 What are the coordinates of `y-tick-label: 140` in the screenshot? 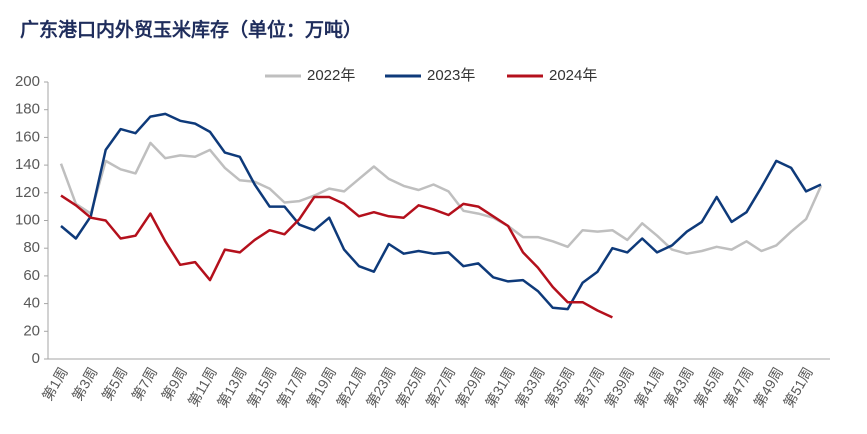 It's located at (27, 164).